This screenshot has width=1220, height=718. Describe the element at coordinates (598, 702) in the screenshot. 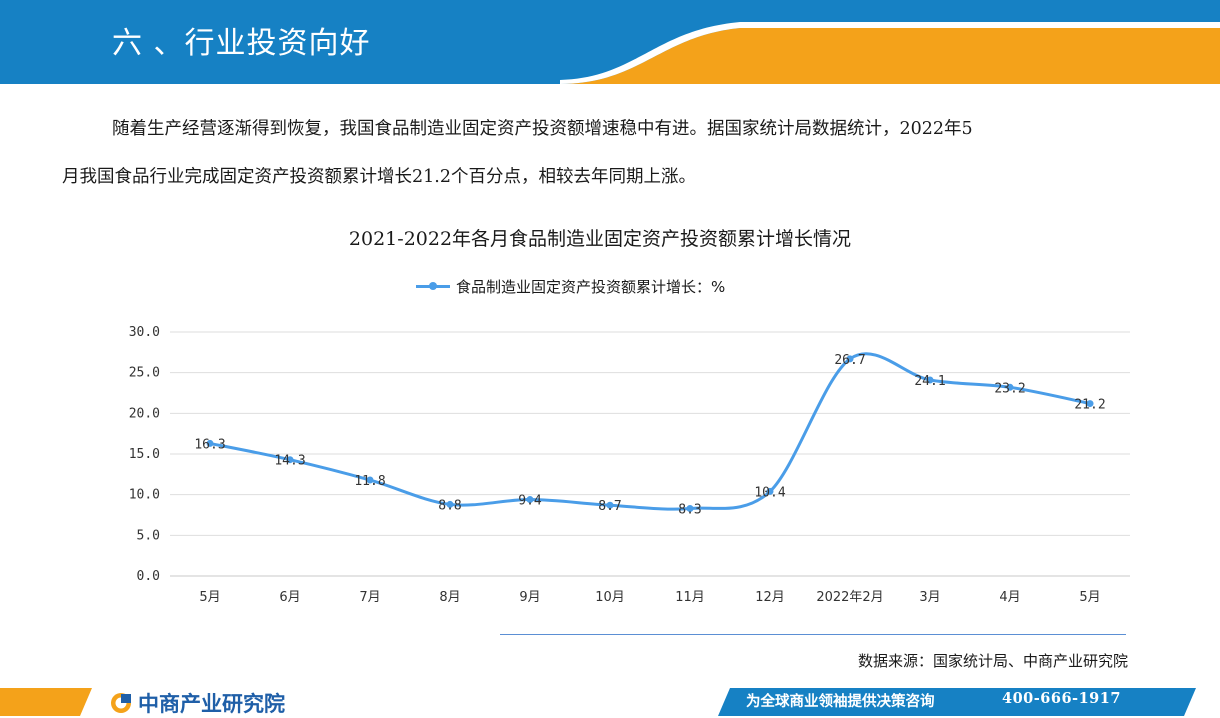

I see `footer-background` at that location.